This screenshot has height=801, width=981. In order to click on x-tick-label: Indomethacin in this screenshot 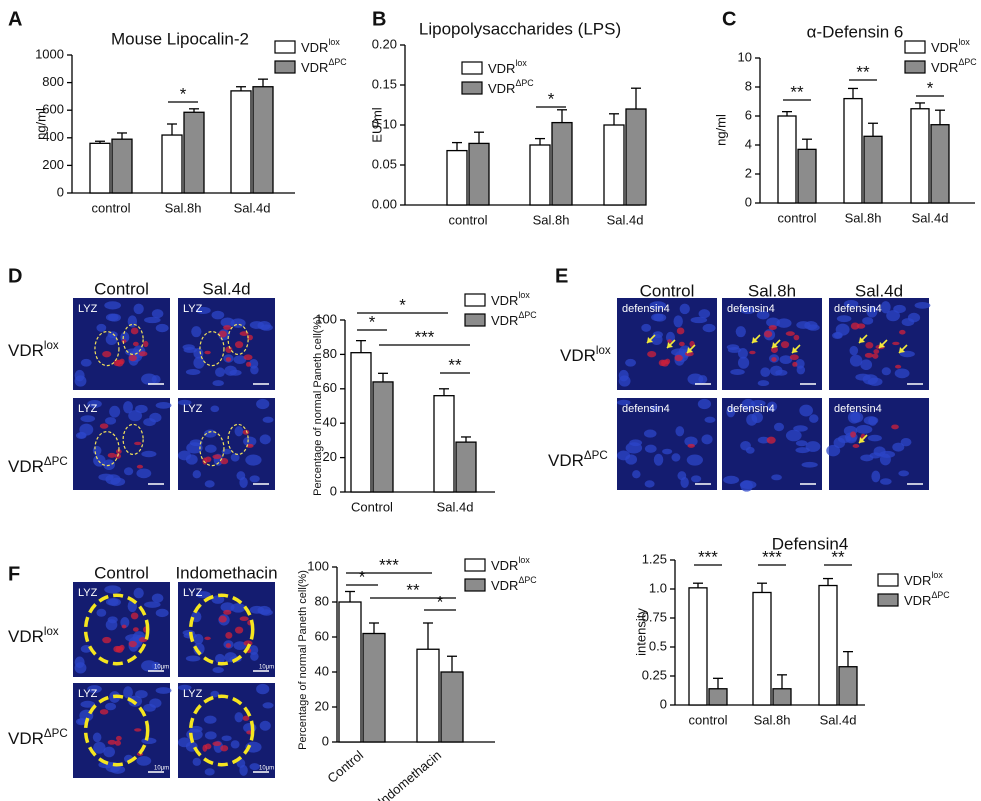, I will do `click(409, 774)`.